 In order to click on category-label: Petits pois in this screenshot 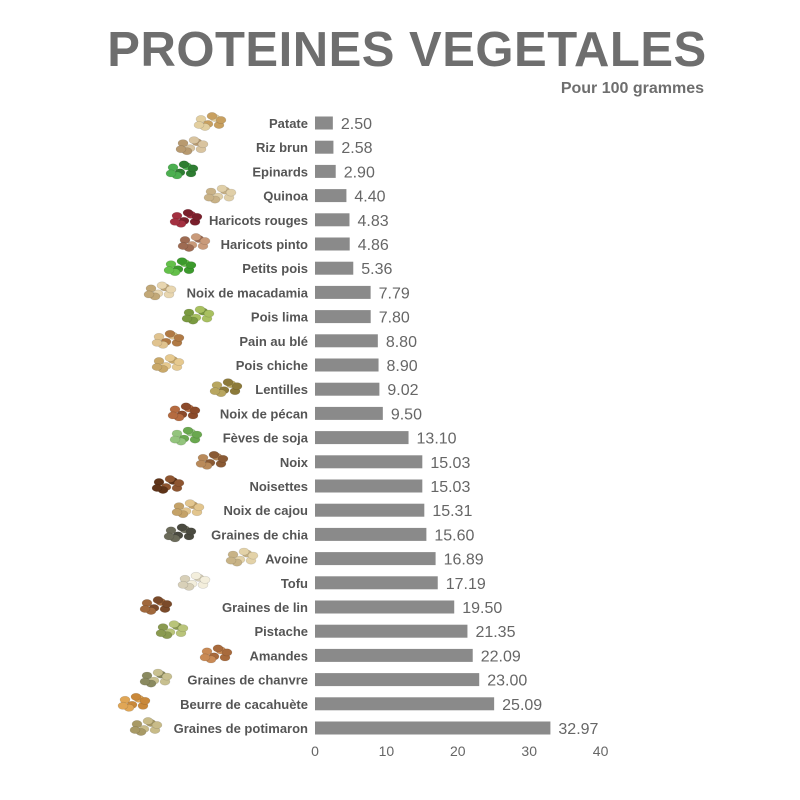, I will do `click(275, 268)`.